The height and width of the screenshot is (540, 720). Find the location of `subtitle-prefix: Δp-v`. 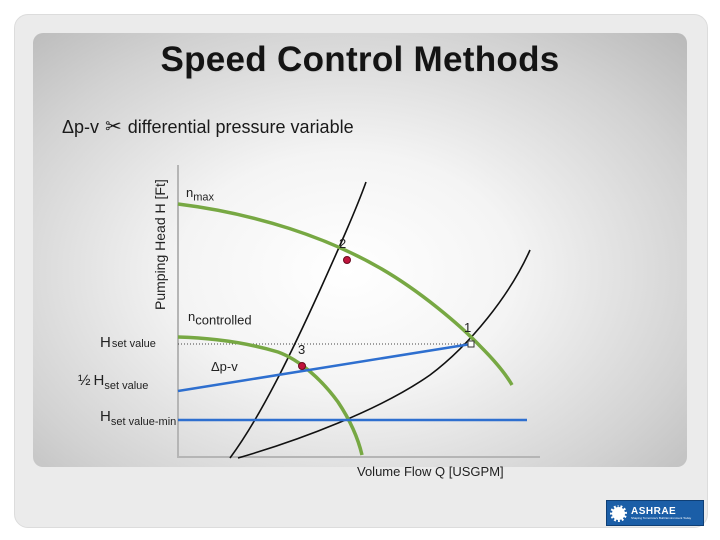

subtitle-prefix: Δp-v is located at coordinates (81, 127).